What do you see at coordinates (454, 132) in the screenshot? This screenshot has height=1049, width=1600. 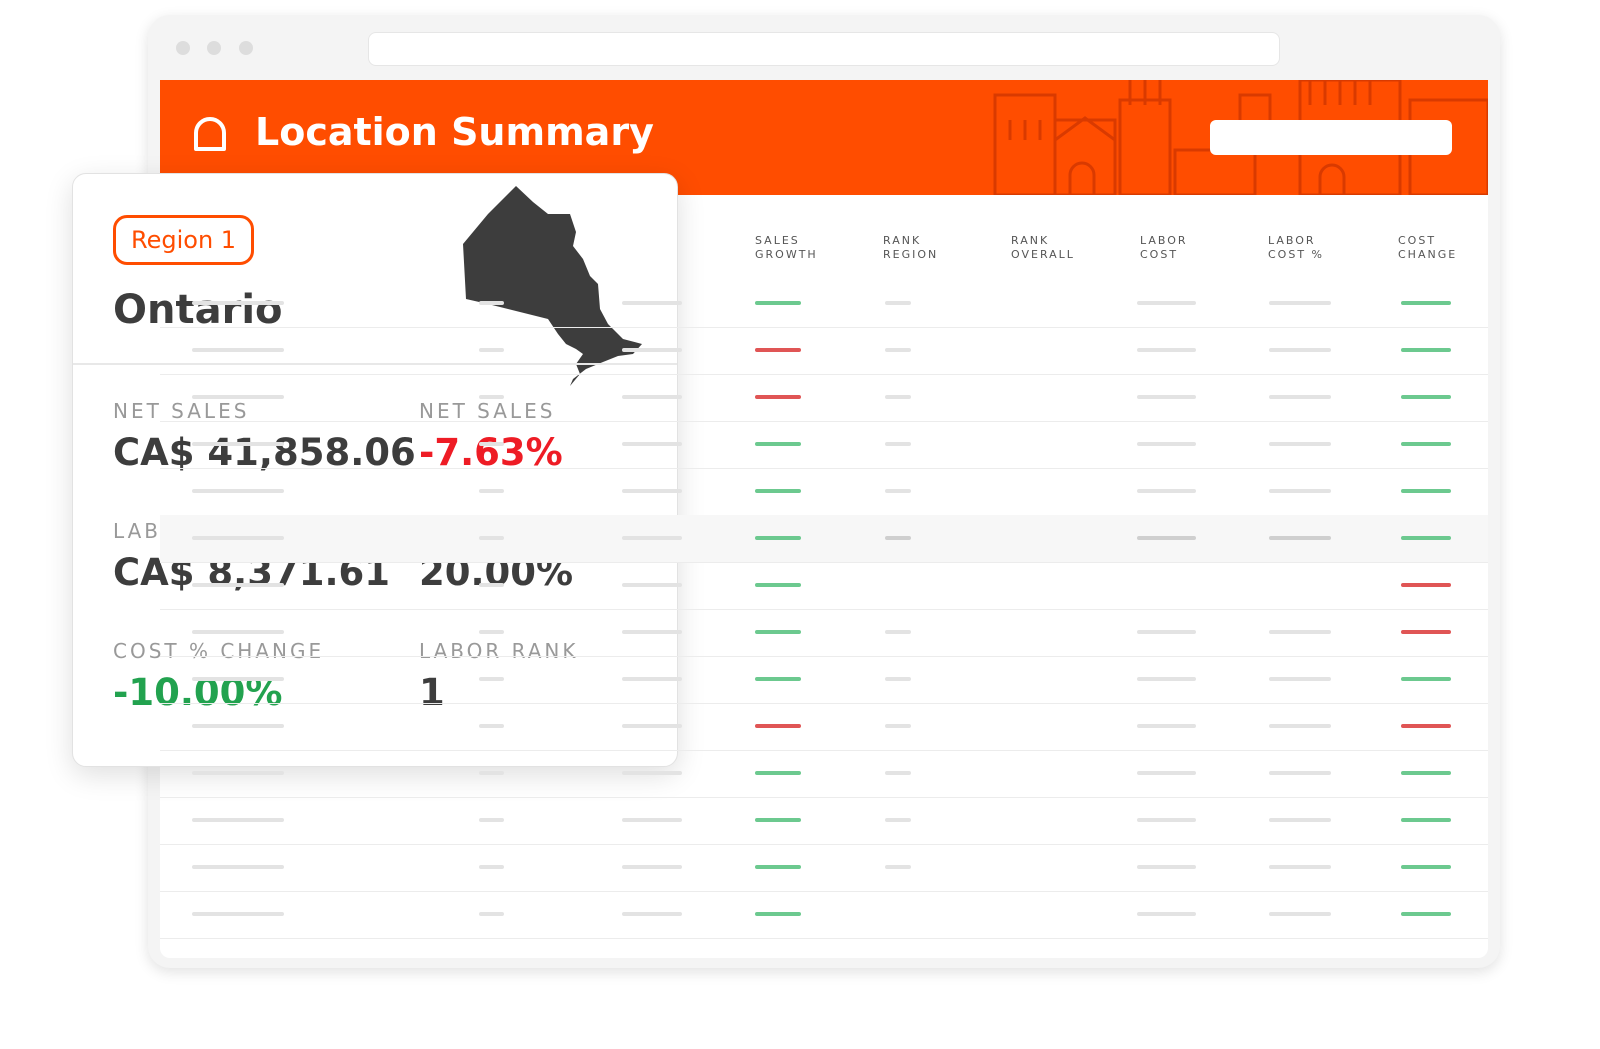 I see `page-title: Location Summary` at bounding box center [454, 132].